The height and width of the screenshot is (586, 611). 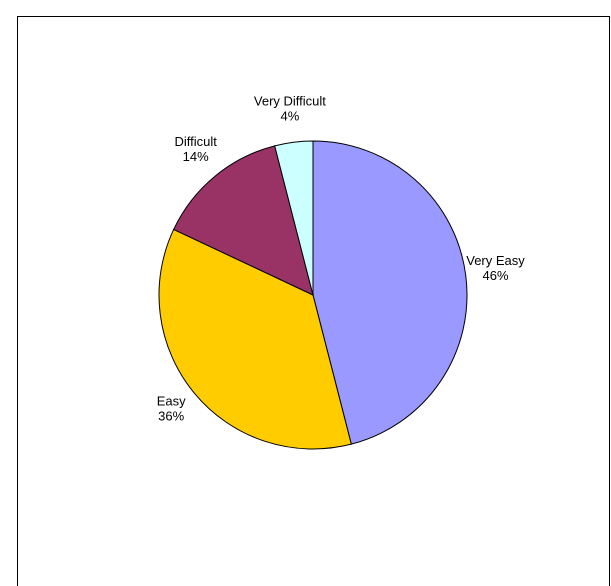 I want to click on slice-percent-label: 46%, so click(x=495, y=275).